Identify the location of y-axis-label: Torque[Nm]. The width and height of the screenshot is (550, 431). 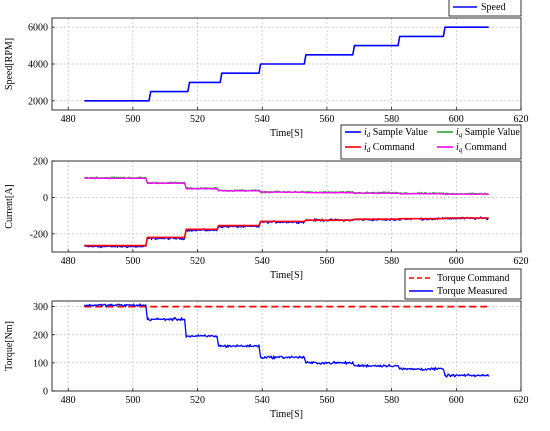
(9, 346).